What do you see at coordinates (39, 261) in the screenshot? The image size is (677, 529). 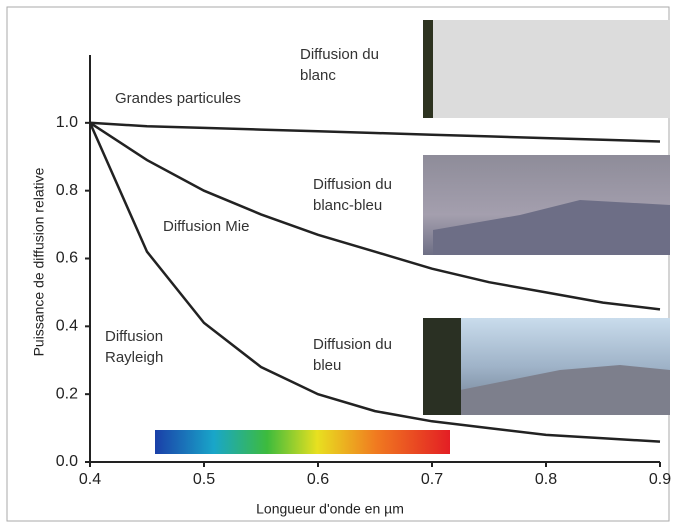 I see `y-axis-title: Puissance de diffusion relative` at bounding box center [39, 261].